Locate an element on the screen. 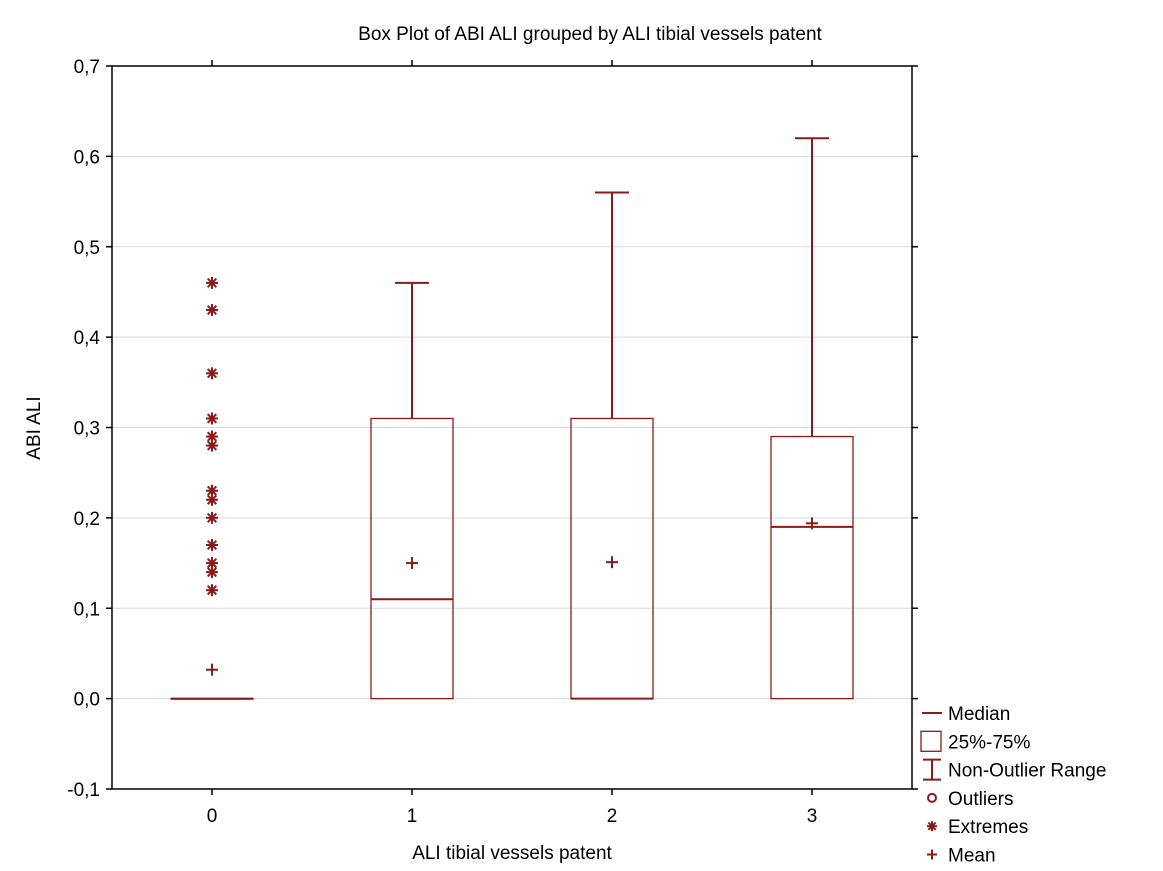 This screenshot has width=1163, height=871. legend-item-box: 25%-75% is located at coordinates (975, 741).